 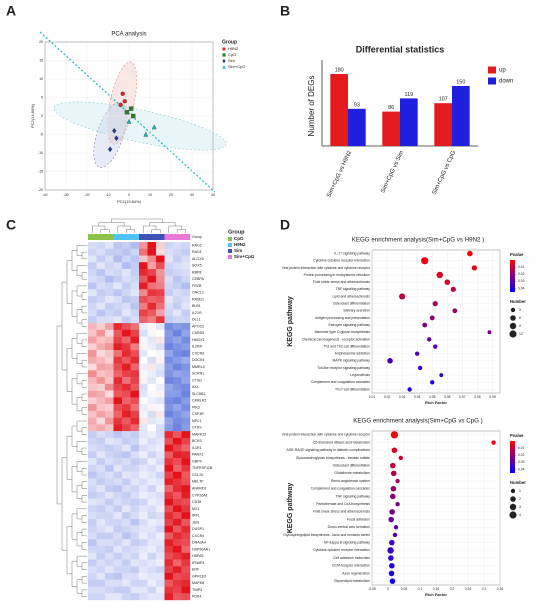 What do you see at coordinates (198, 536) in the screenshot?
I see `row-label: CXCR4` at bounding box center [198, 536].